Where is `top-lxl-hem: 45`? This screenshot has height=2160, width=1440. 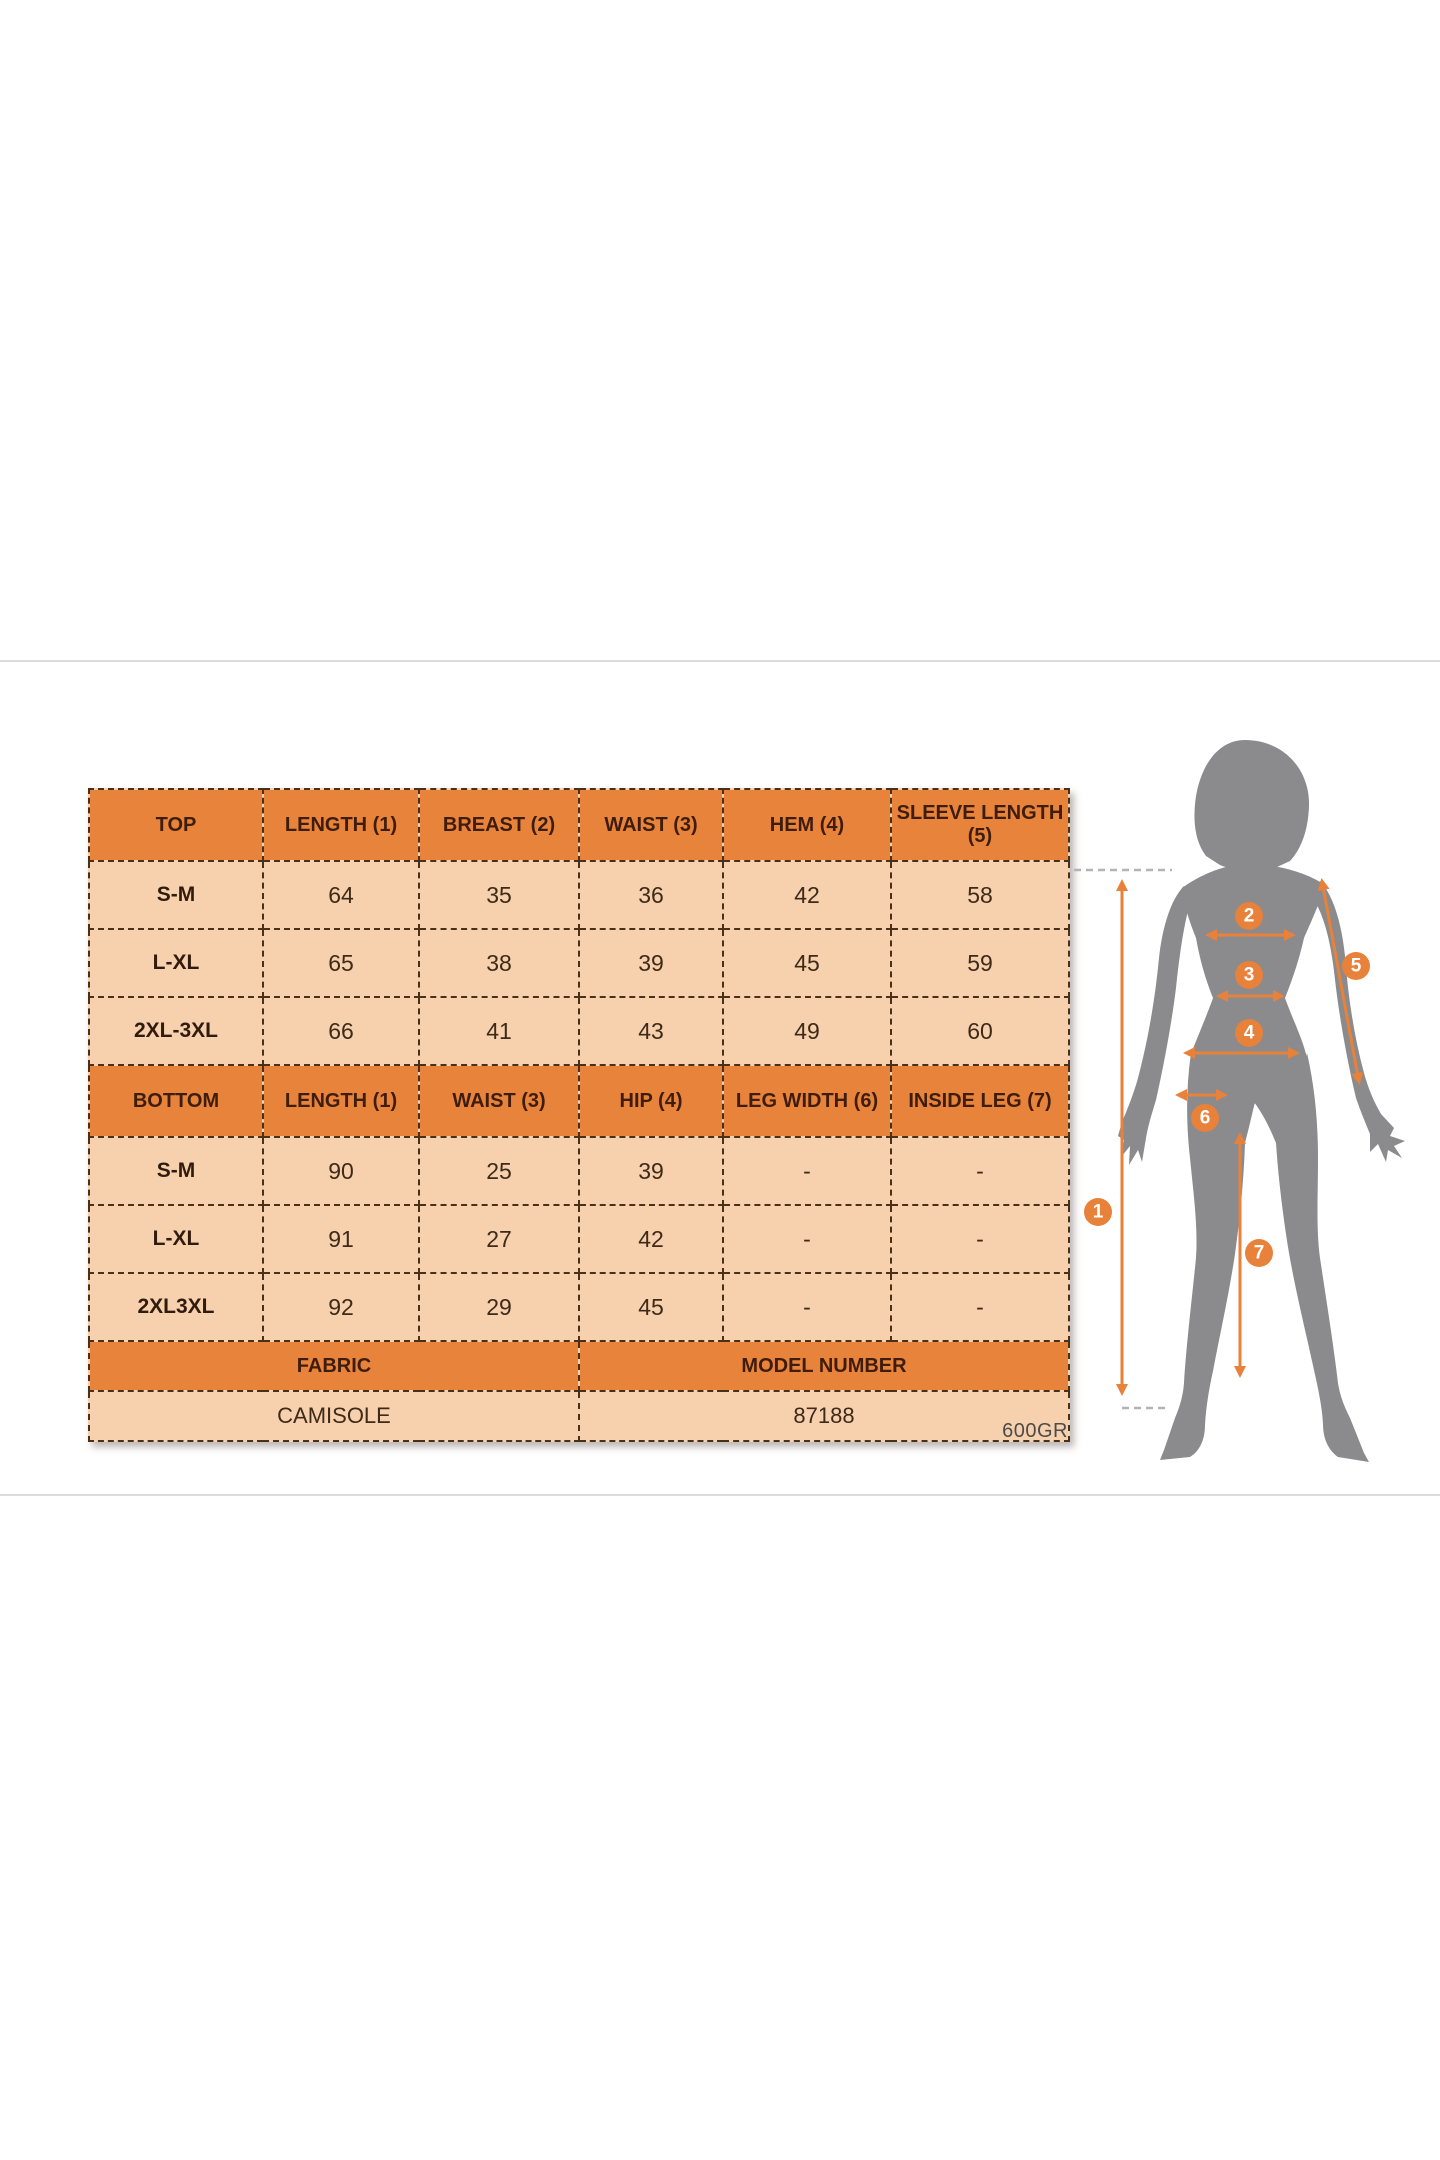
top-lxl-hem: 45 is located at coordinates (807, 963).